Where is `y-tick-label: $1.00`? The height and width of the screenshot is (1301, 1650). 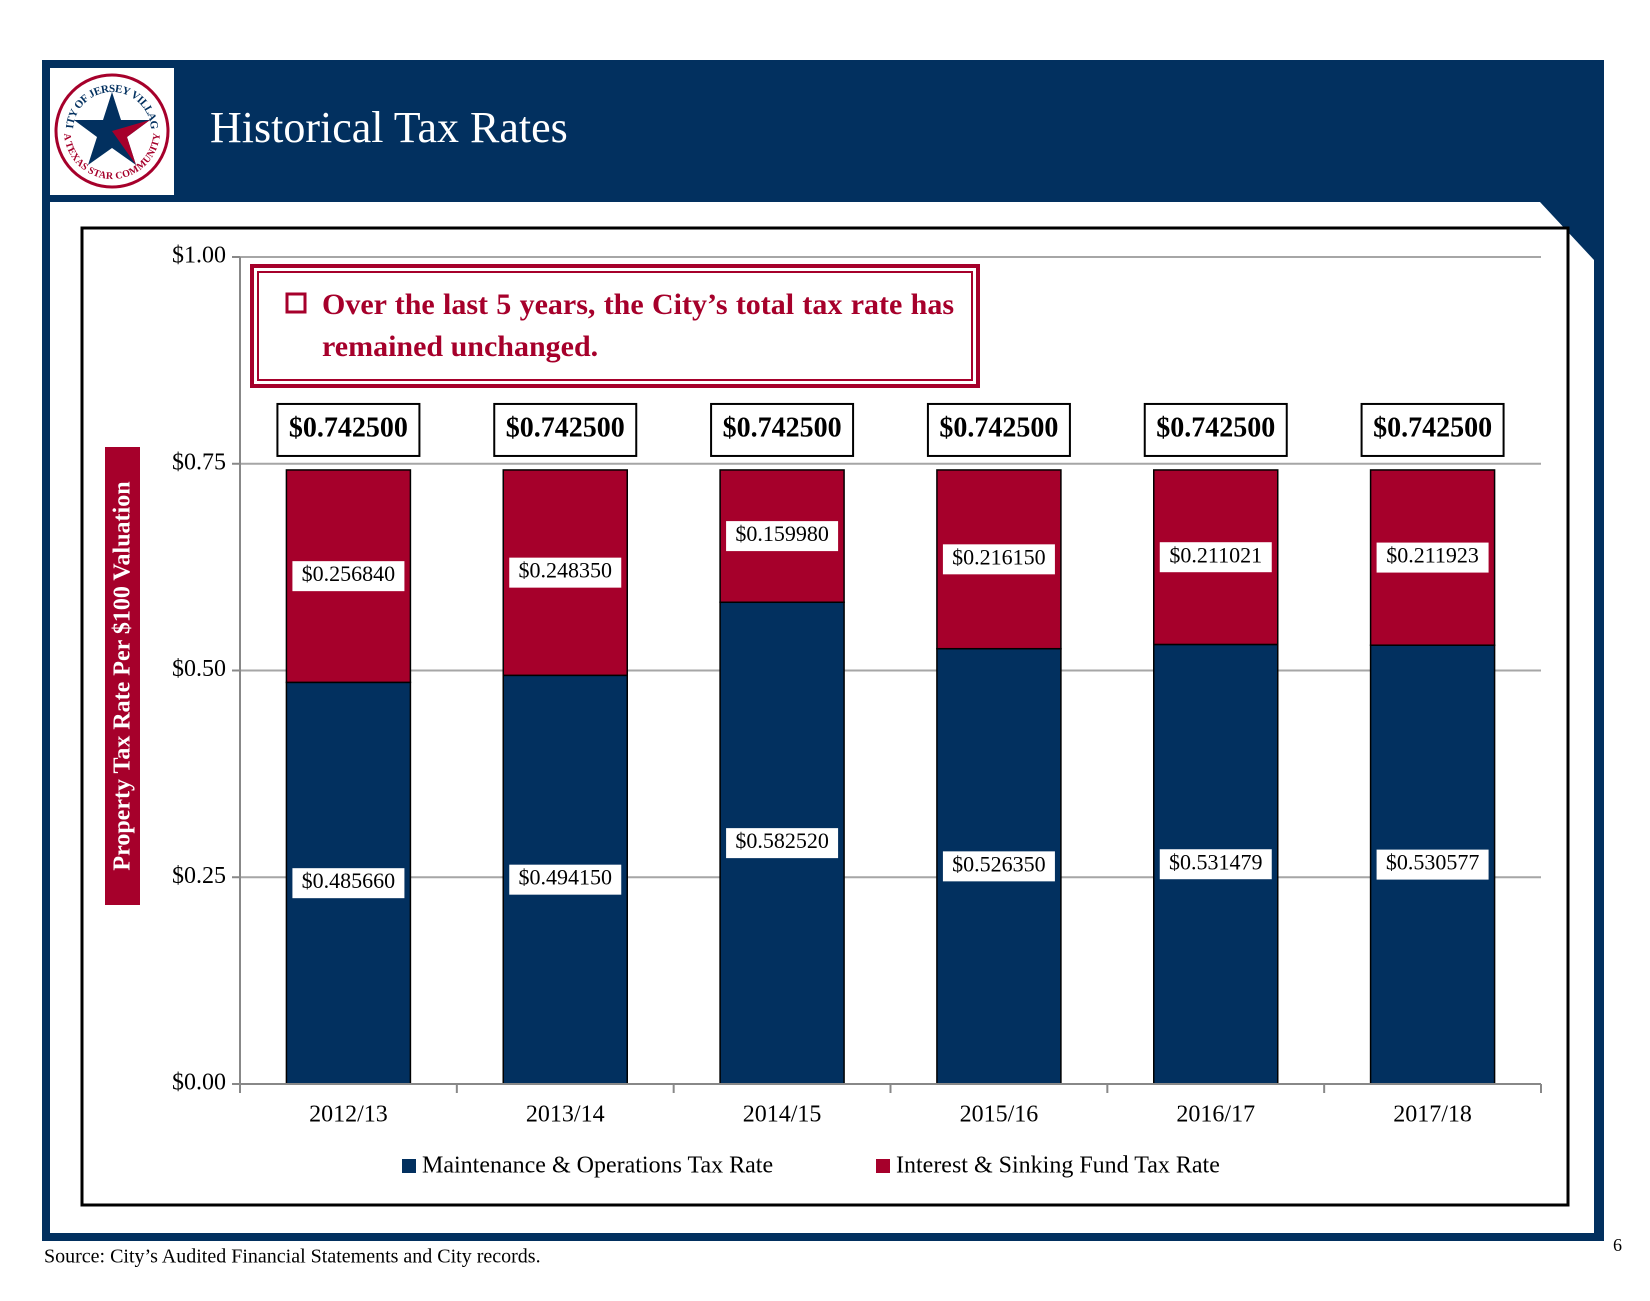
y-tick-label: $1.00 is located at coordinates (199, 256).